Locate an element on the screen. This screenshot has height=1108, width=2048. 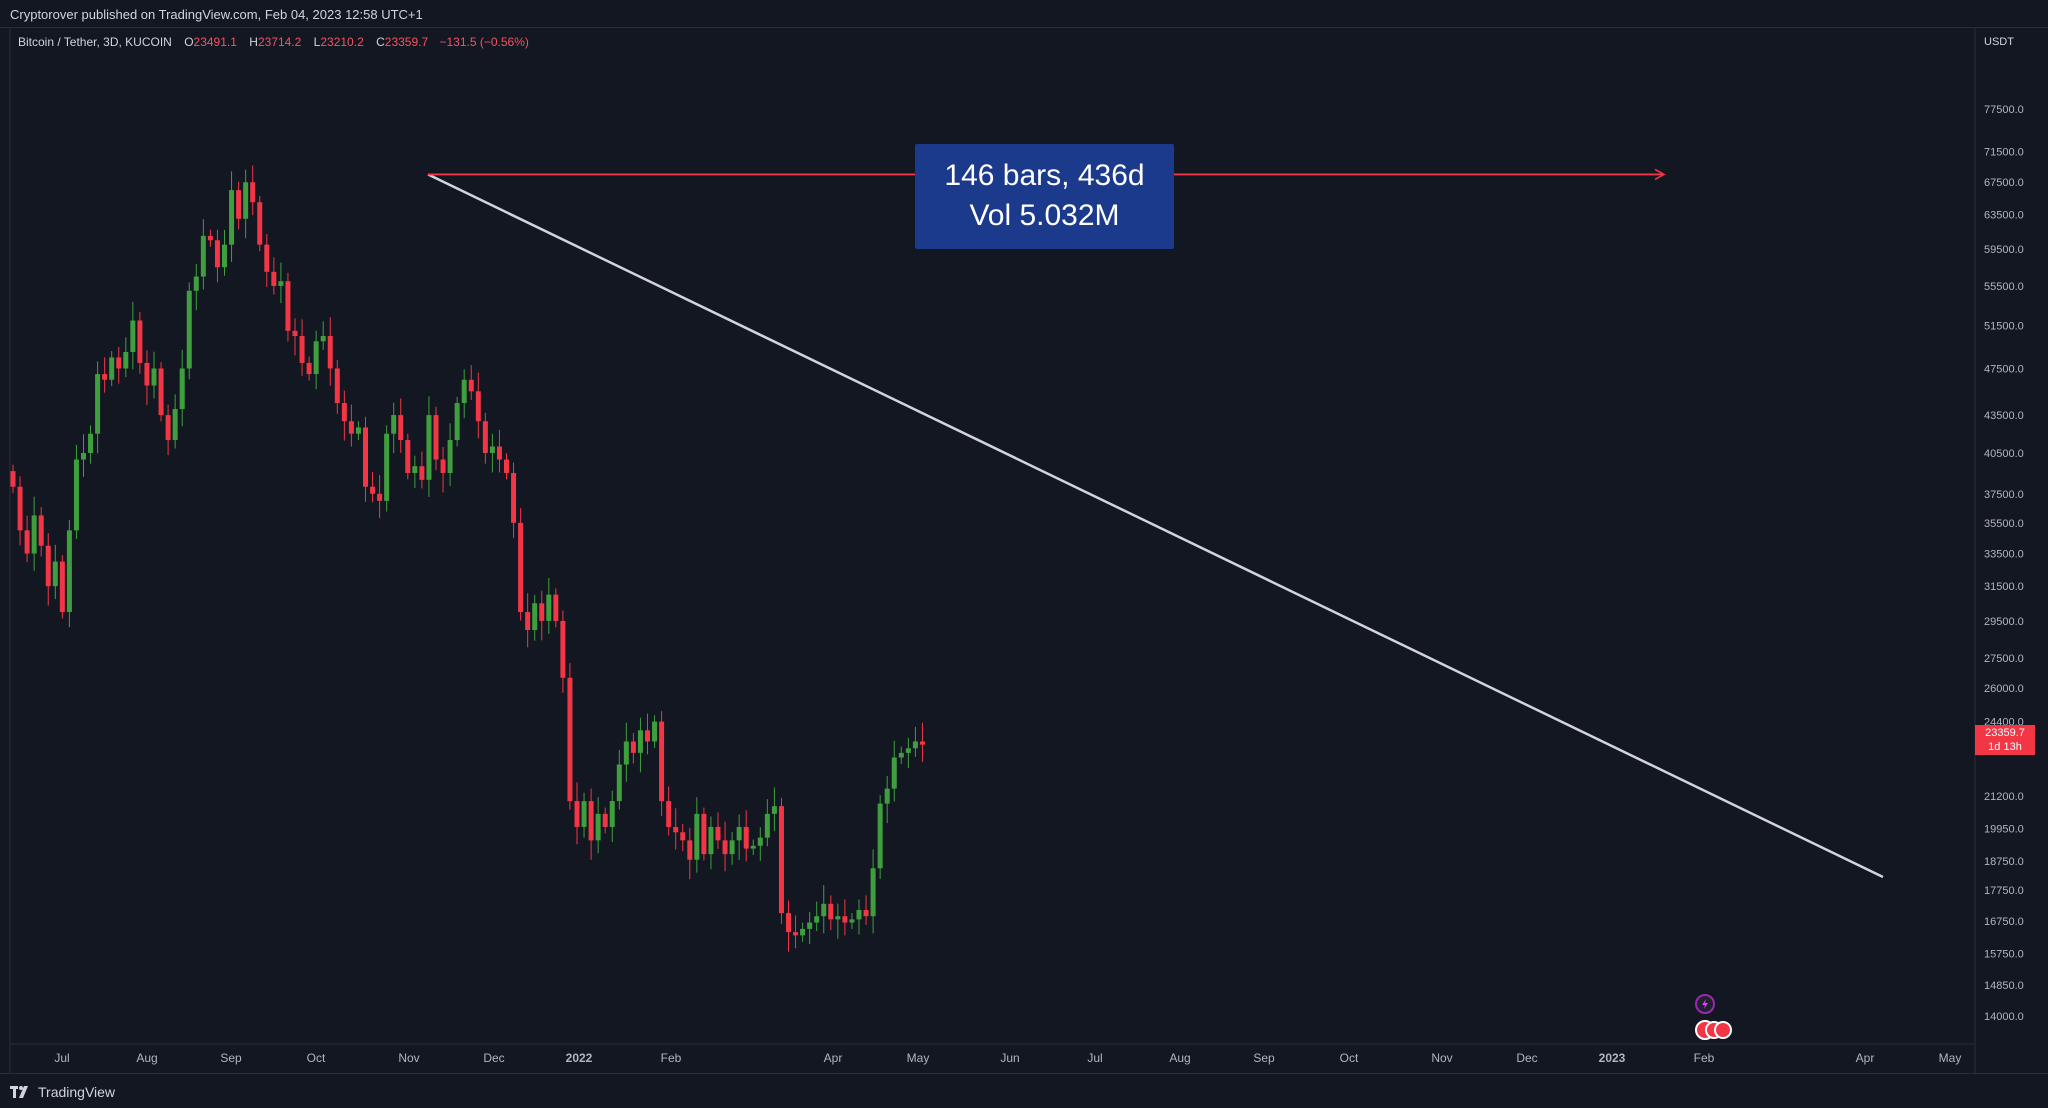
price-tick-label: 31500.0 is located at coordinates (2004, 587).